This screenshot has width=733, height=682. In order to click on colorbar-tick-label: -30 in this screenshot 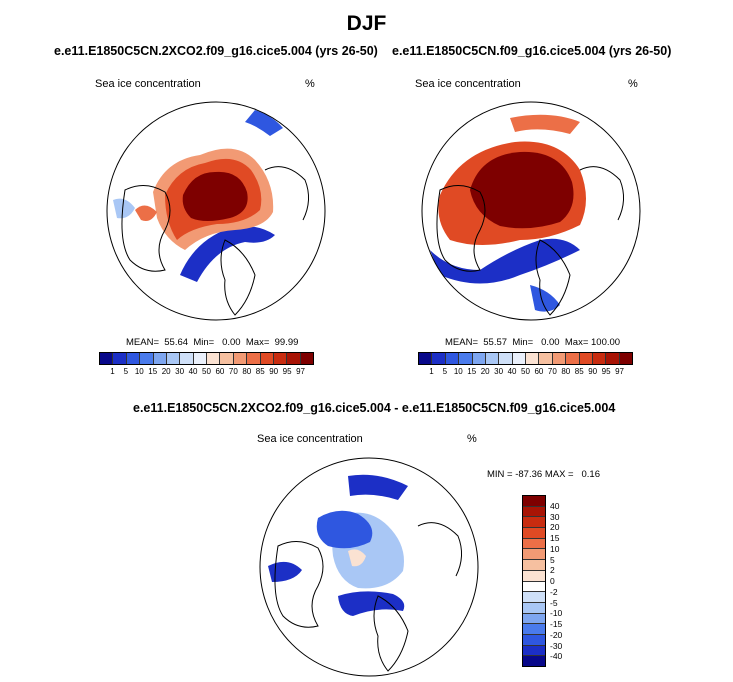, I will do `click(556, 645)`.